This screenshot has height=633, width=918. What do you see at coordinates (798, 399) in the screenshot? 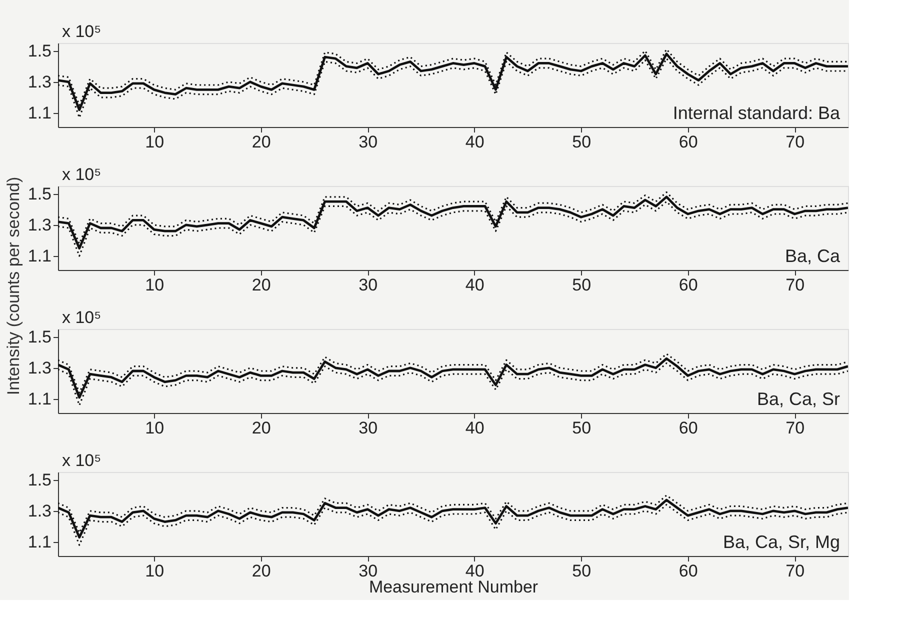
I see `annotation: Ba, Ca, Sr` at bounding box center [798, 399].